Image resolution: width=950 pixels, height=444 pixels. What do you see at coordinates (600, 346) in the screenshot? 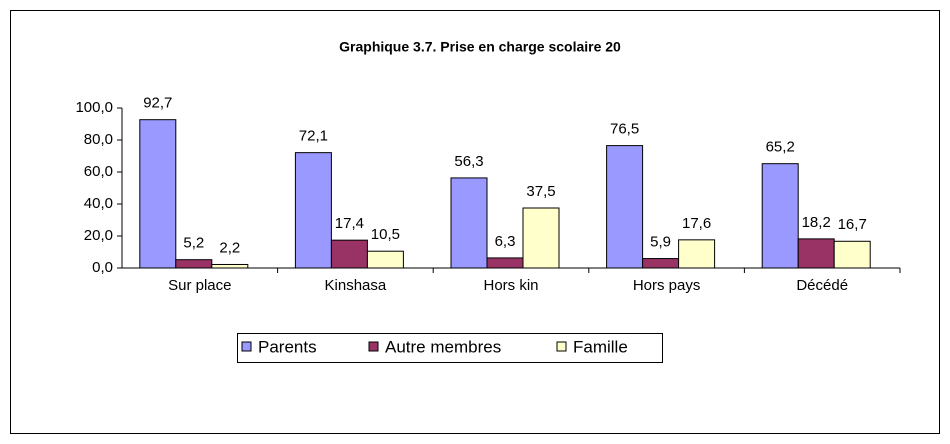
I see `legend-label: Famille` at bounding box center [600, 346].